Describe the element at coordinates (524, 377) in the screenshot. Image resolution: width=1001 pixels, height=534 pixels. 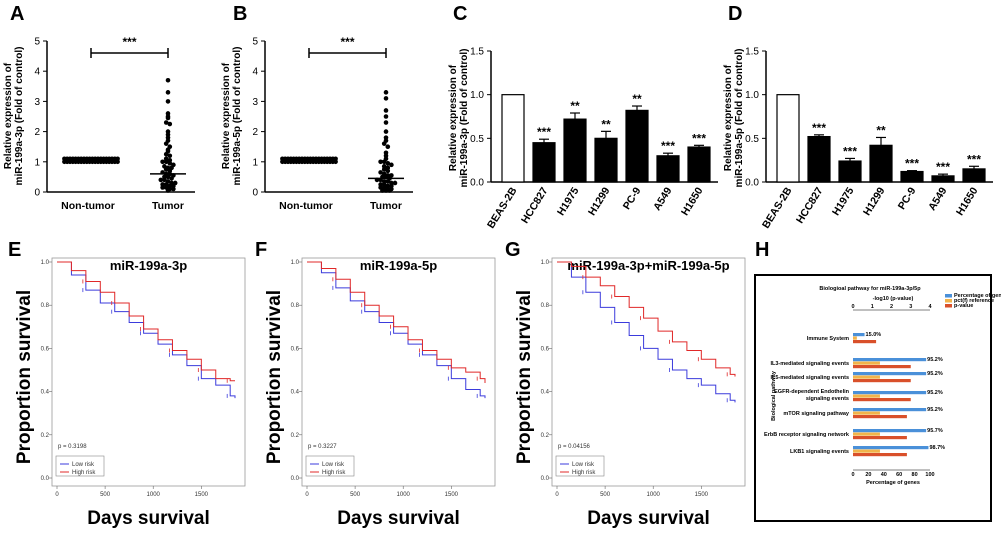
I see `y-axis-title: Proportion survival` at that location.